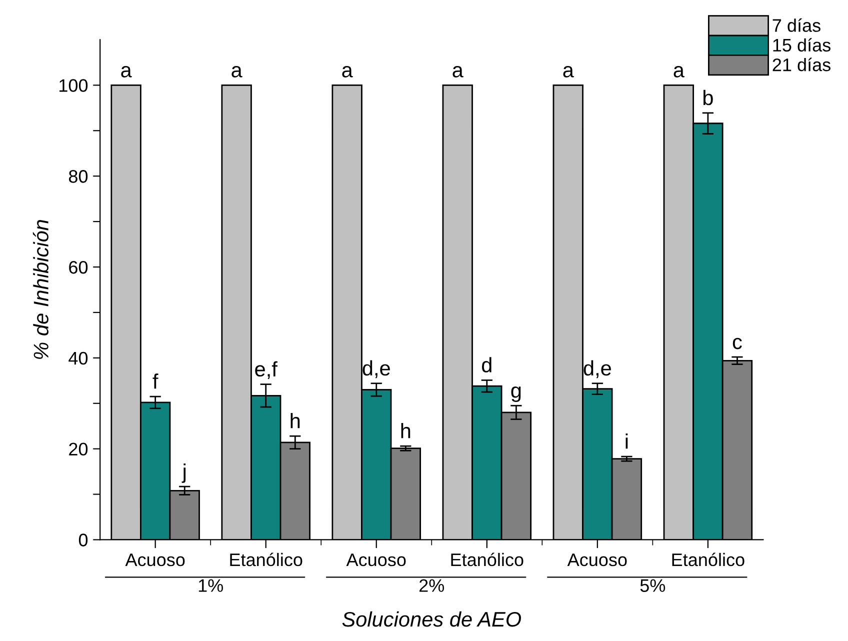 The image size is (848, 641). What do you see at coordinates (653, 585) in the screenshot?
I see `text: 5%` at bounding box center [653, 585].